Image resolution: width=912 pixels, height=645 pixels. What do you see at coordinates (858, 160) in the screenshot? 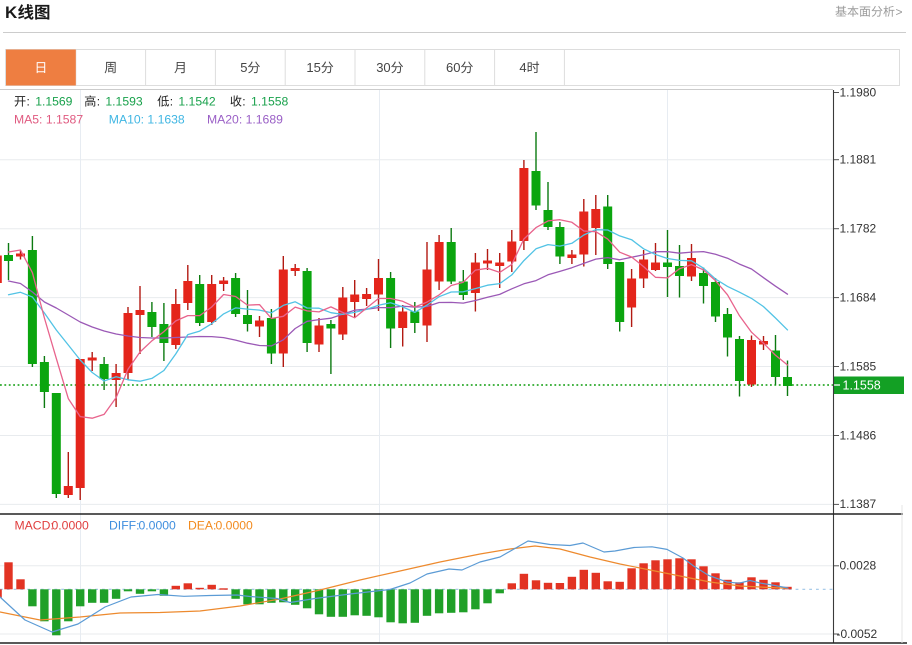
I see `svg-text: 1.1881` at bounding box center [858, 160].